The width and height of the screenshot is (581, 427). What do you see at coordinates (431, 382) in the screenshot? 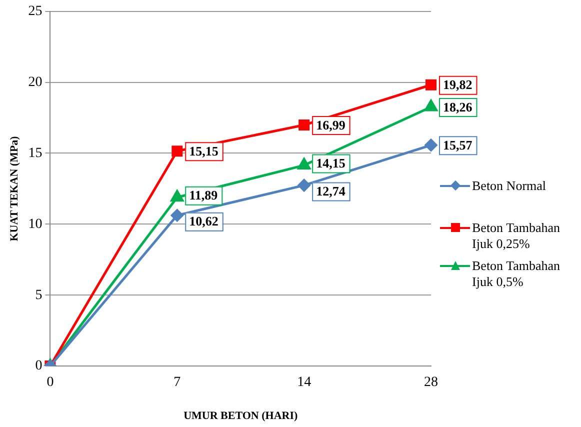
I see `x-tick-label: 28` at bounding box center [431, 382].